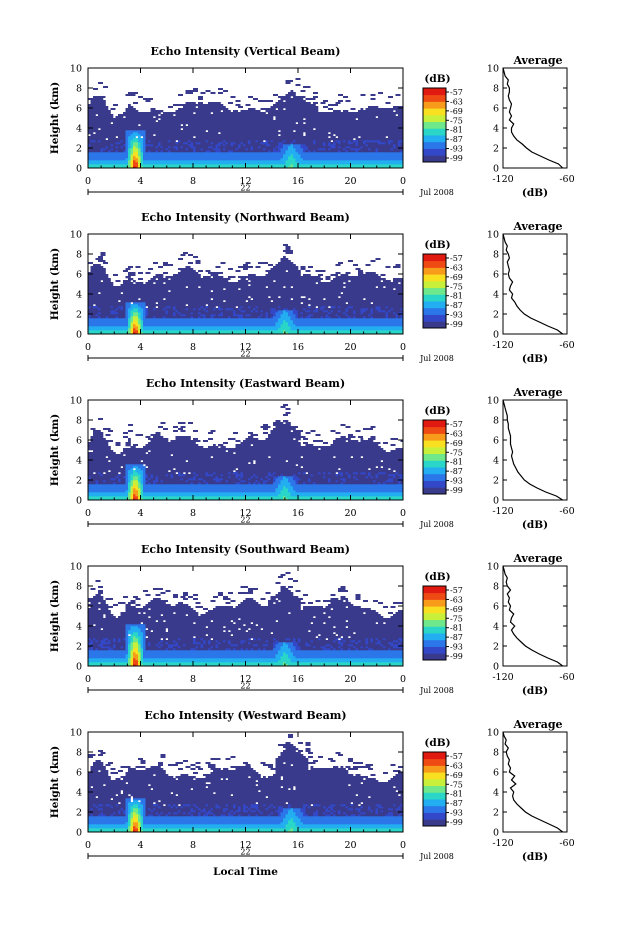 This screenshot has width=619, height=929. What do you see at coordinates (245, 383) in the screenshot?
I see `panel-title: Echo Intensity (Eastward Beam)` at bounding box center [245, 383].